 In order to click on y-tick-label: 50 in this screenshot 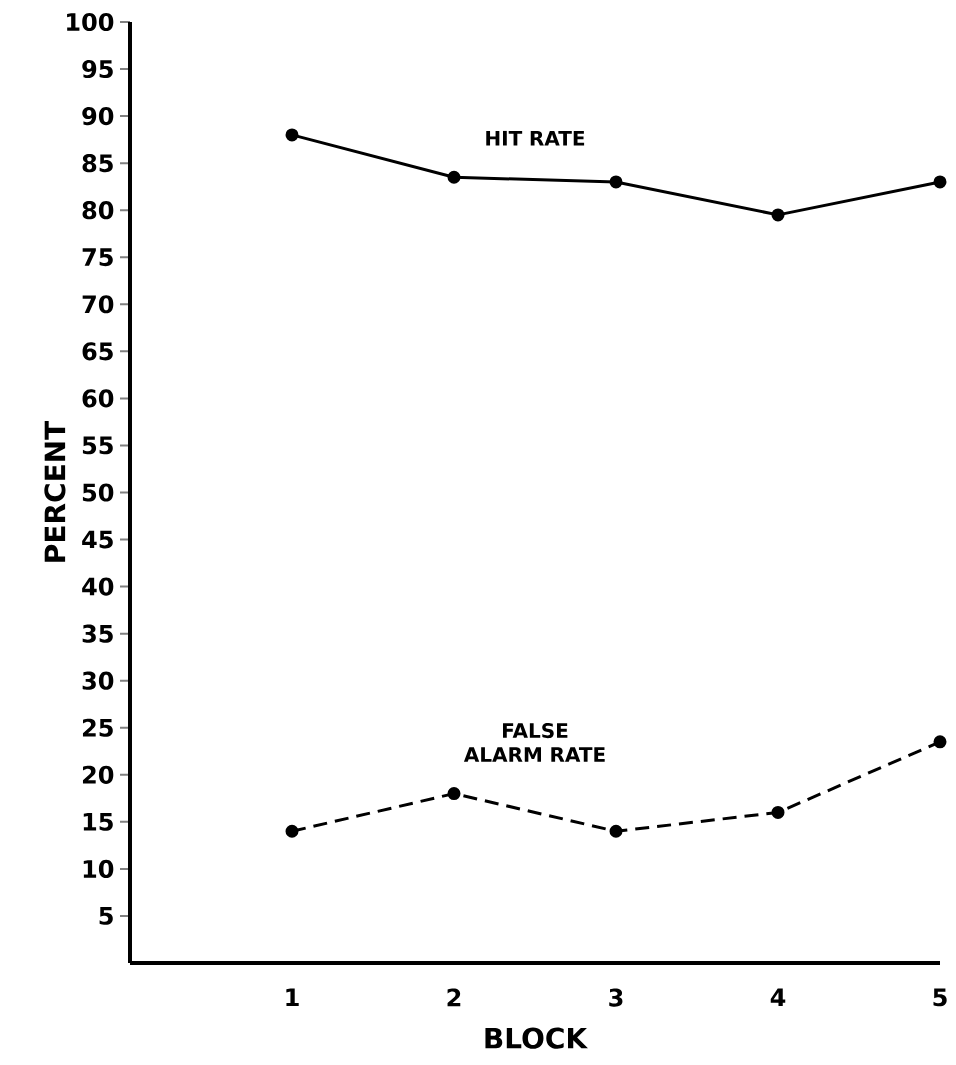, I will do `click(98, 492)`.